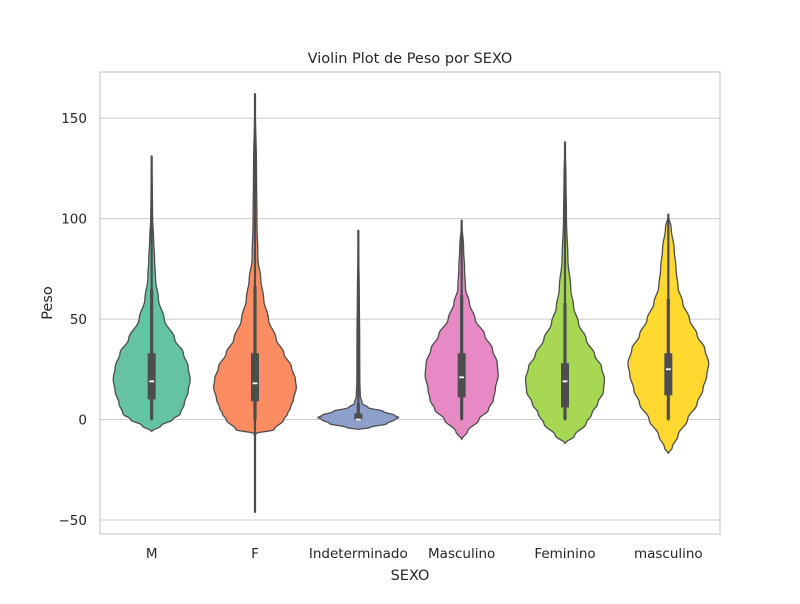  I want to click on x-axis-label: SEXO, so click(410, 576).